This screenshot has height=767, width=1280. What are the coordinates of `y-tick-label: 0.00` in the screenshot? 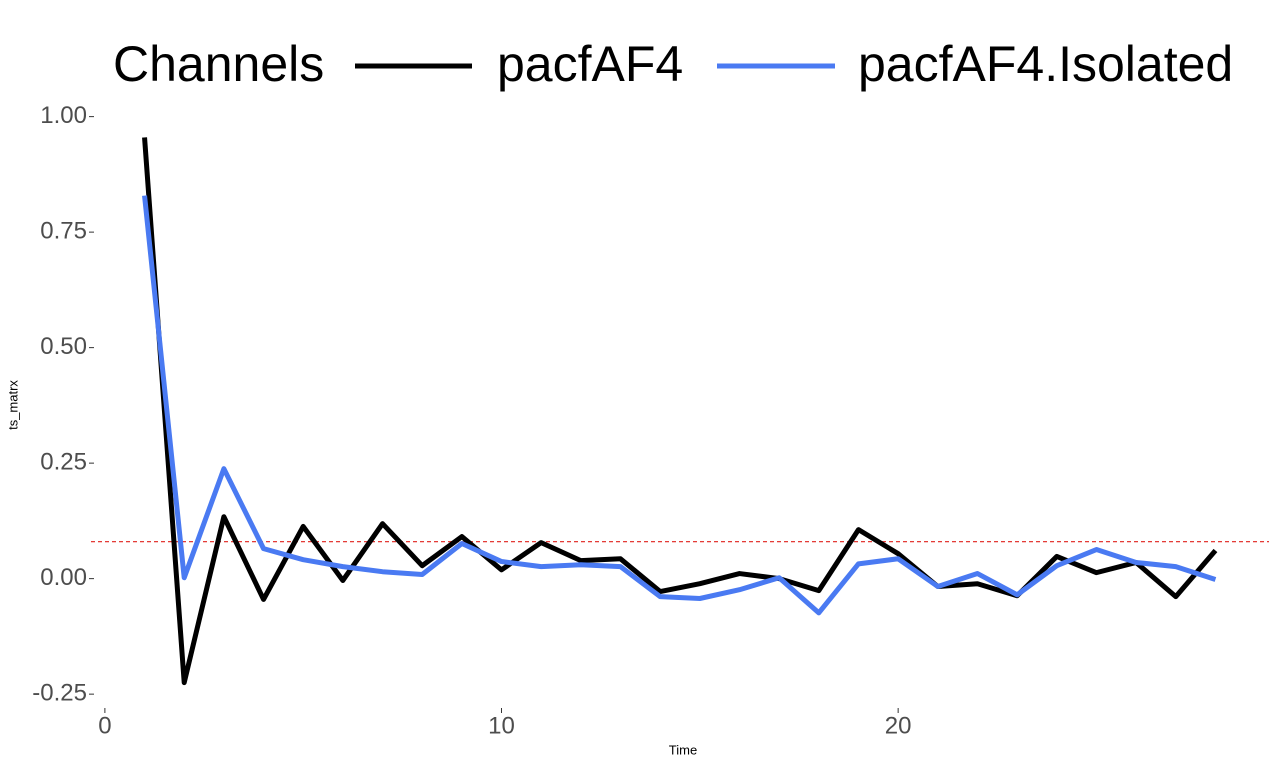 It's located at (63, 577).